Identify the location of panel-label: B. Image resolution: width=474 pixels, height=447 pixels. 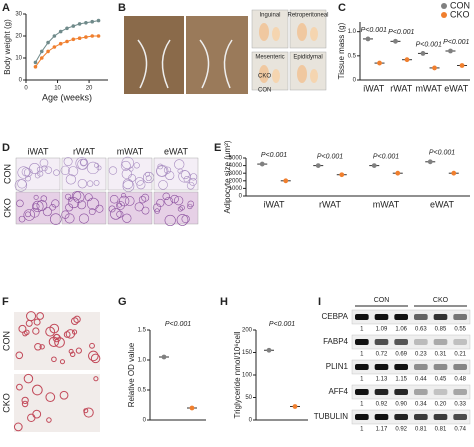
(122, 8).